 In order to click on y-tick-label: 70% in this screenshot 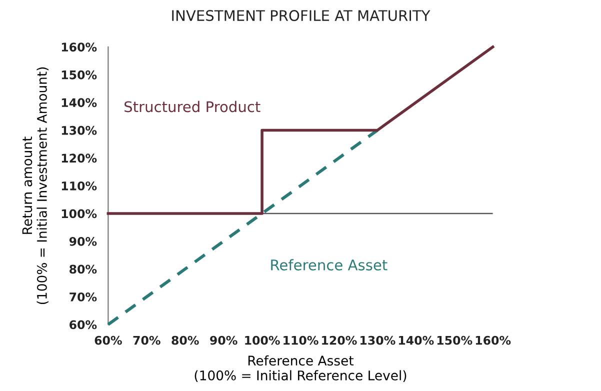, I will do `click(83, 297)`.